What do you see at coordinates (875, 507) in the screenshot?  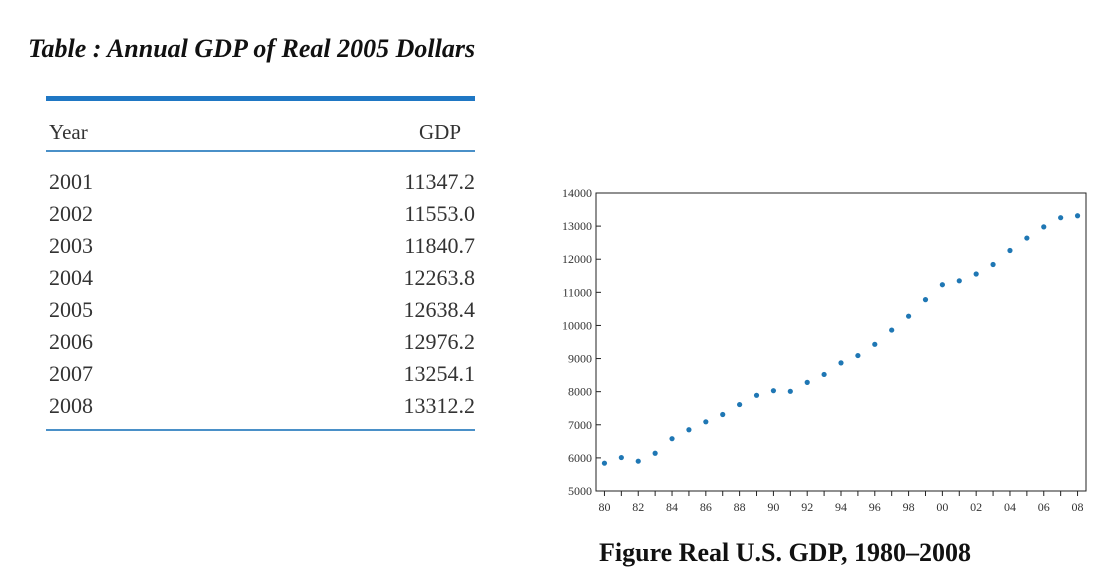 I see `x-tick-label: 96` at bounding box center [875, 507].